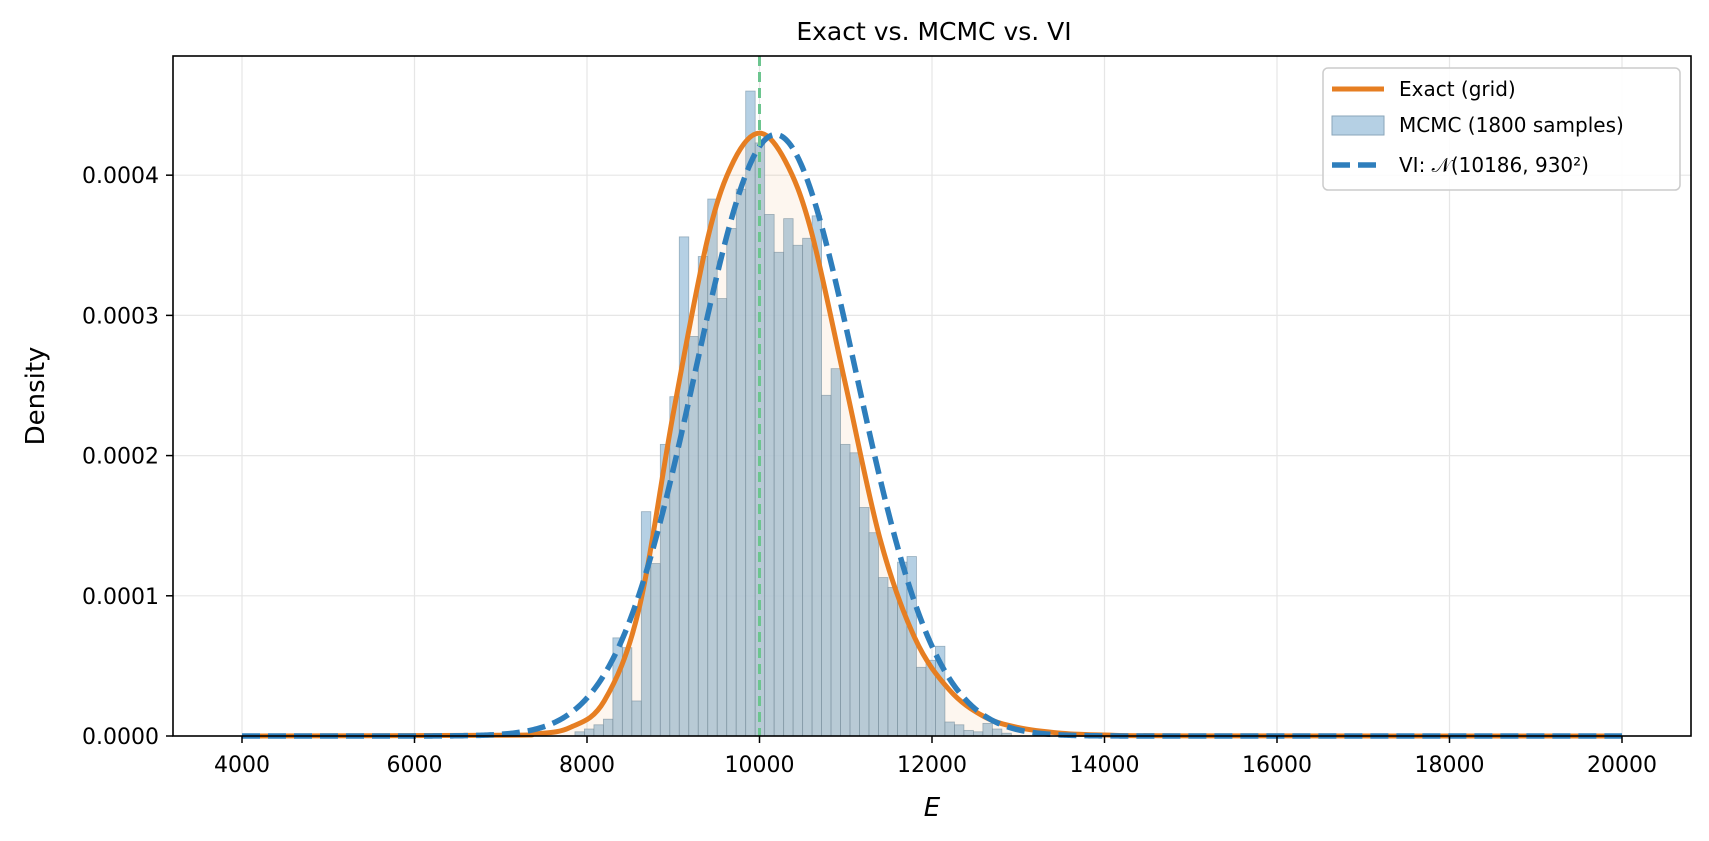 This screenshot has width=1709, height=841. Describe the element at coordinates (120, 176) in the screenshot. I see `y-tick-label: 0.0004` at that location.